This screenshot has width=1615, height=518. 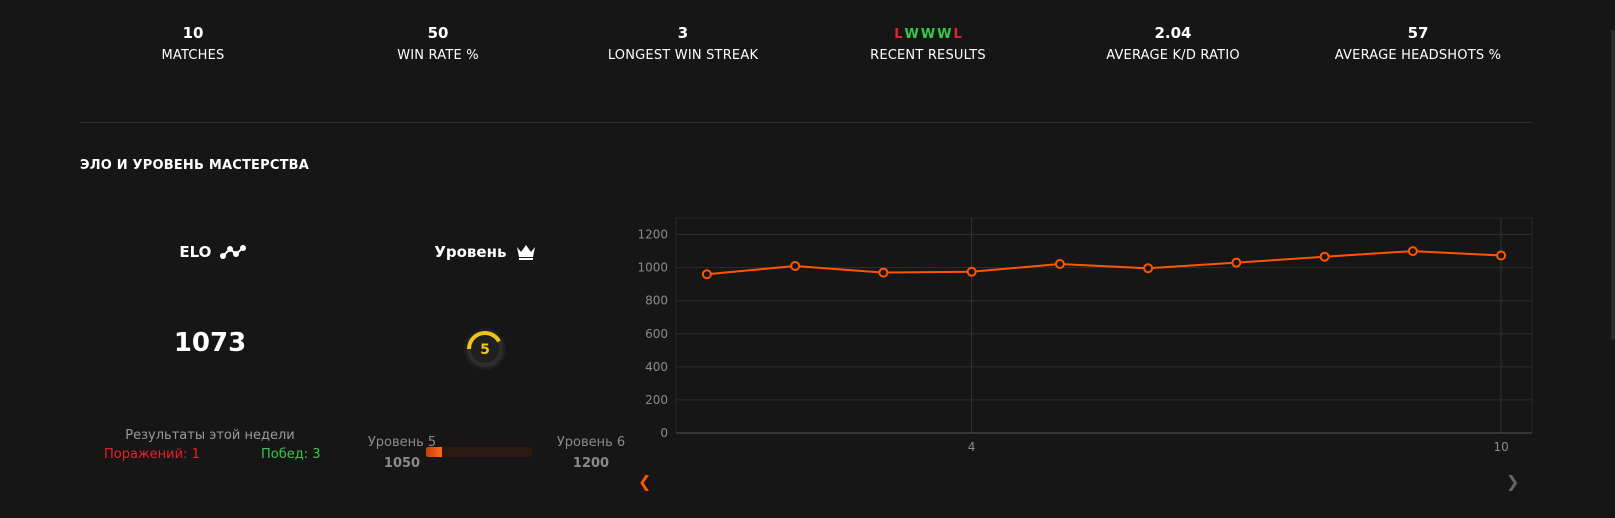 What do you see at coordinates (152, 454) in the screenshot?
I see `week-losses: Поражений: 1` at bounding box center [152, 454].